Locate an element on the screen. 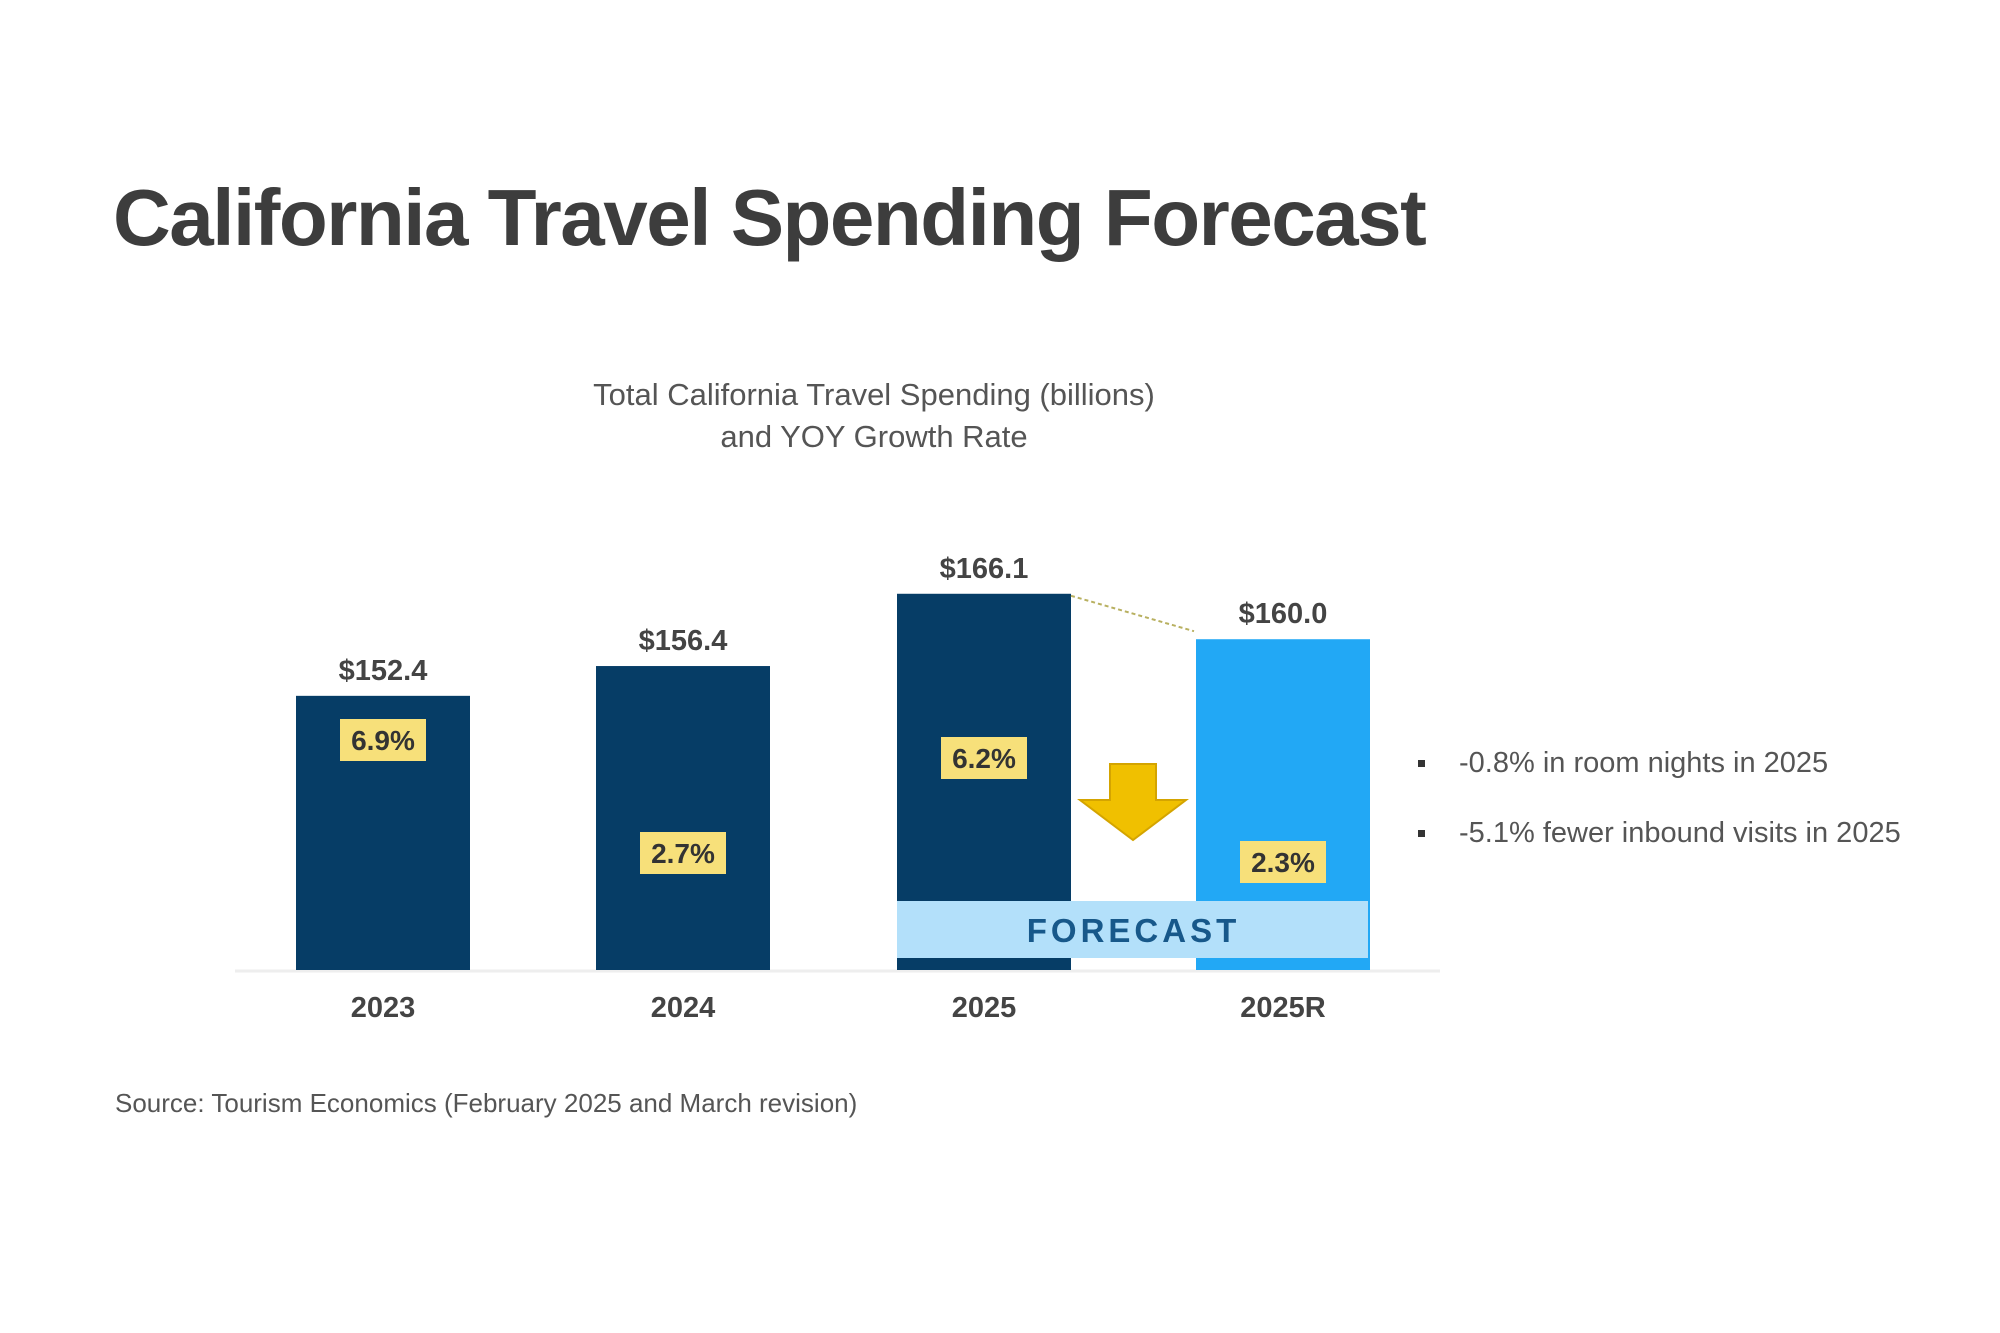  growth-label: 2.3% is located at coordinates (1283, 862).